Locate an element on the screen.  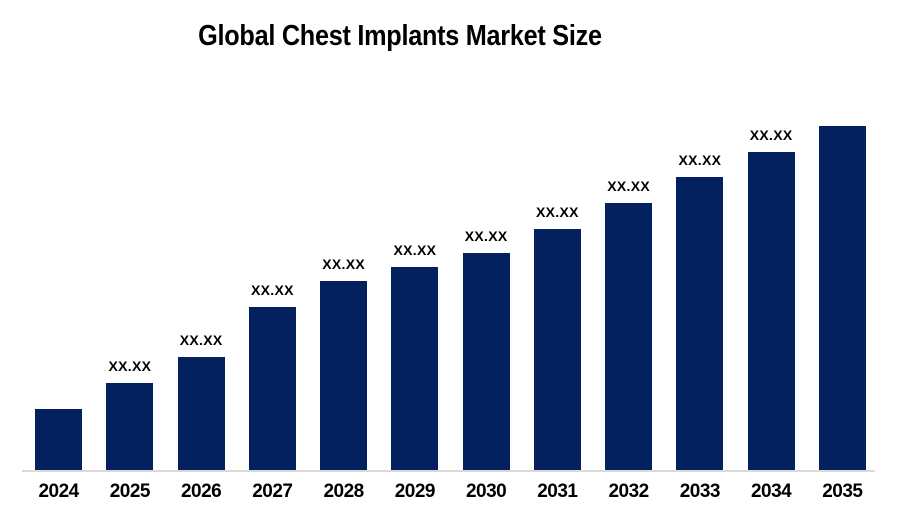
x-tick-label: 2029 is located at coordinates (415, 491).